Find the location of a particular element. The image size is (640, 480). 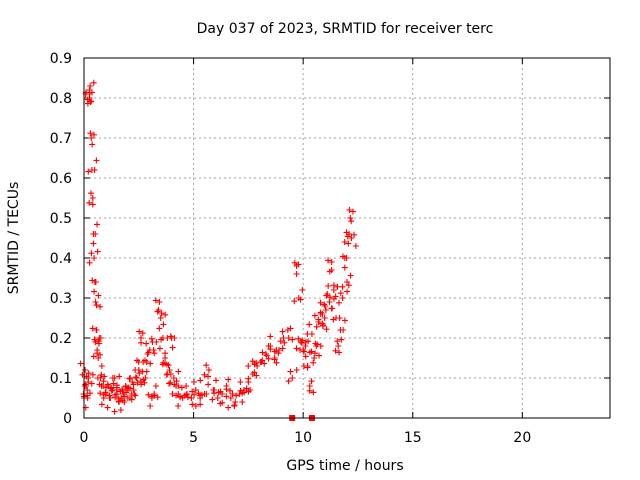

y-tick-label: 0.6 is located at coordinates (61, 179).